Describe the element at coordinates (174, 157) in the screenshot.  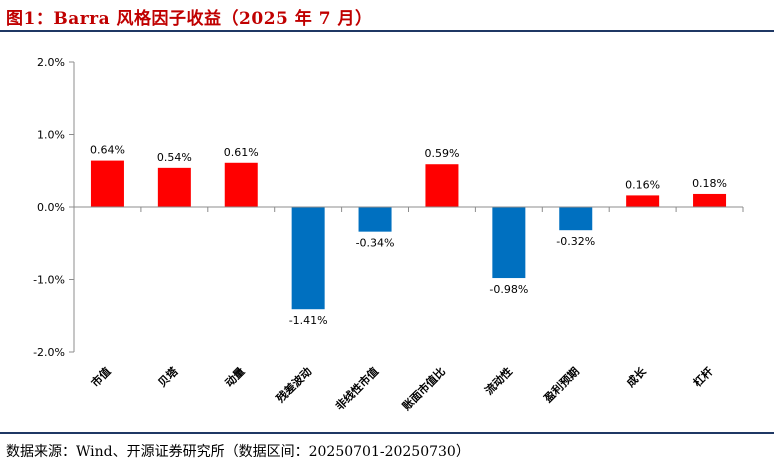
I see `data-label: 0.54%` at that location.